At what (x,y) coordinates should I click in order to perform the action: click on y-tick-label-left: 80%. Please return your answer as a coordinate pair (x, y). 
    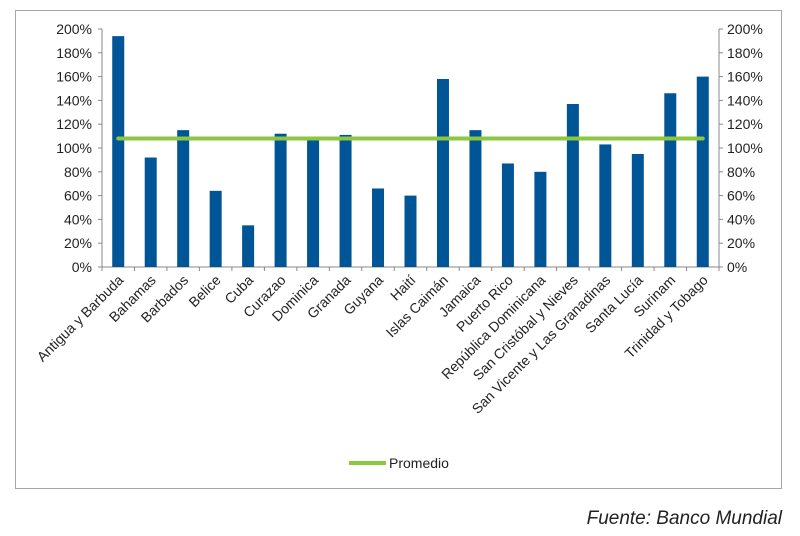
    Looking at the image, I should click on (78, 172).